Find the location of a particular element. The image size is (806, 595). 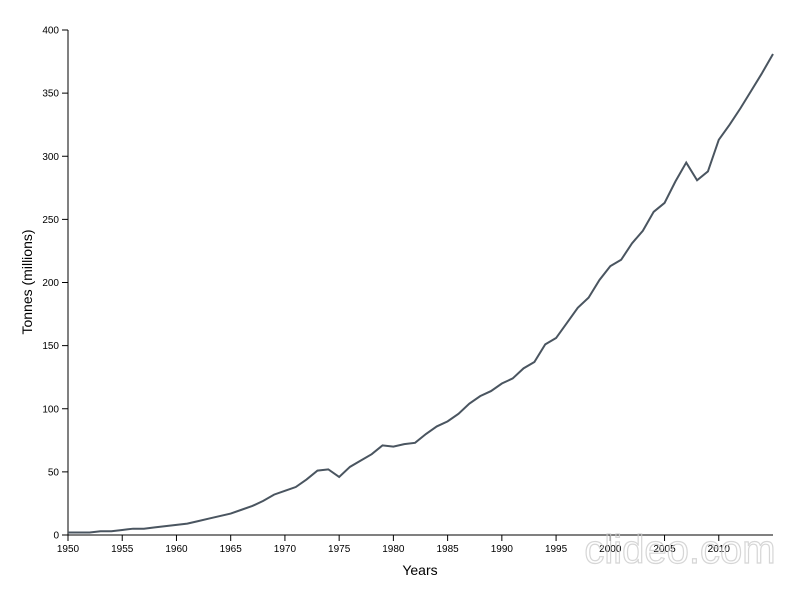

y-tick-label: 300 is located at coordinates (50, 157).